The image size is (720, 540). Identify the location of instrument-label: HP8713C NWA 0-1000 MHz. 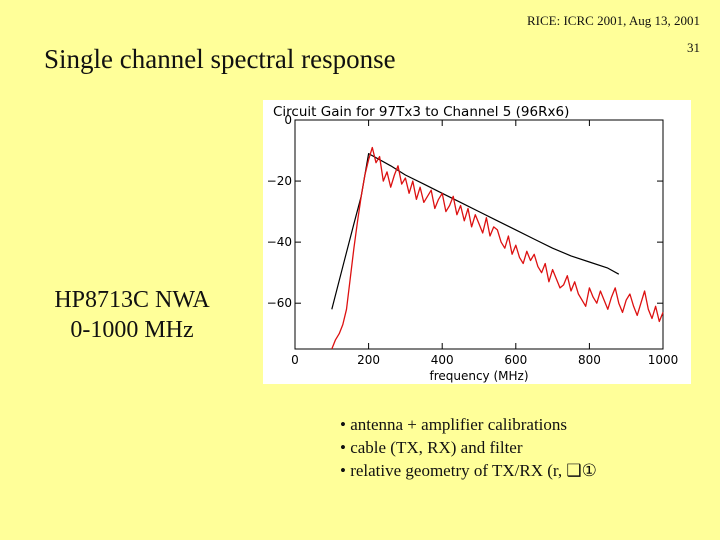
(132, 315).